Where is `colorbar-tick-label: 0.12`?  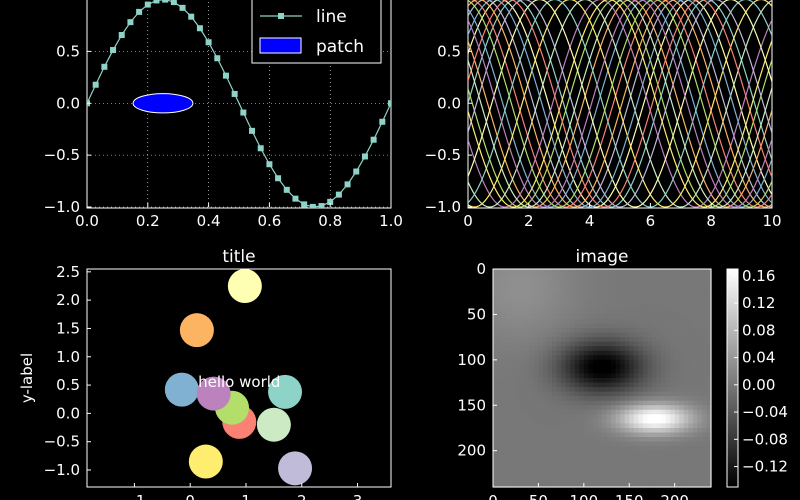 colorbar-tick-label: 0.12 is located at coordinates (758, 303).